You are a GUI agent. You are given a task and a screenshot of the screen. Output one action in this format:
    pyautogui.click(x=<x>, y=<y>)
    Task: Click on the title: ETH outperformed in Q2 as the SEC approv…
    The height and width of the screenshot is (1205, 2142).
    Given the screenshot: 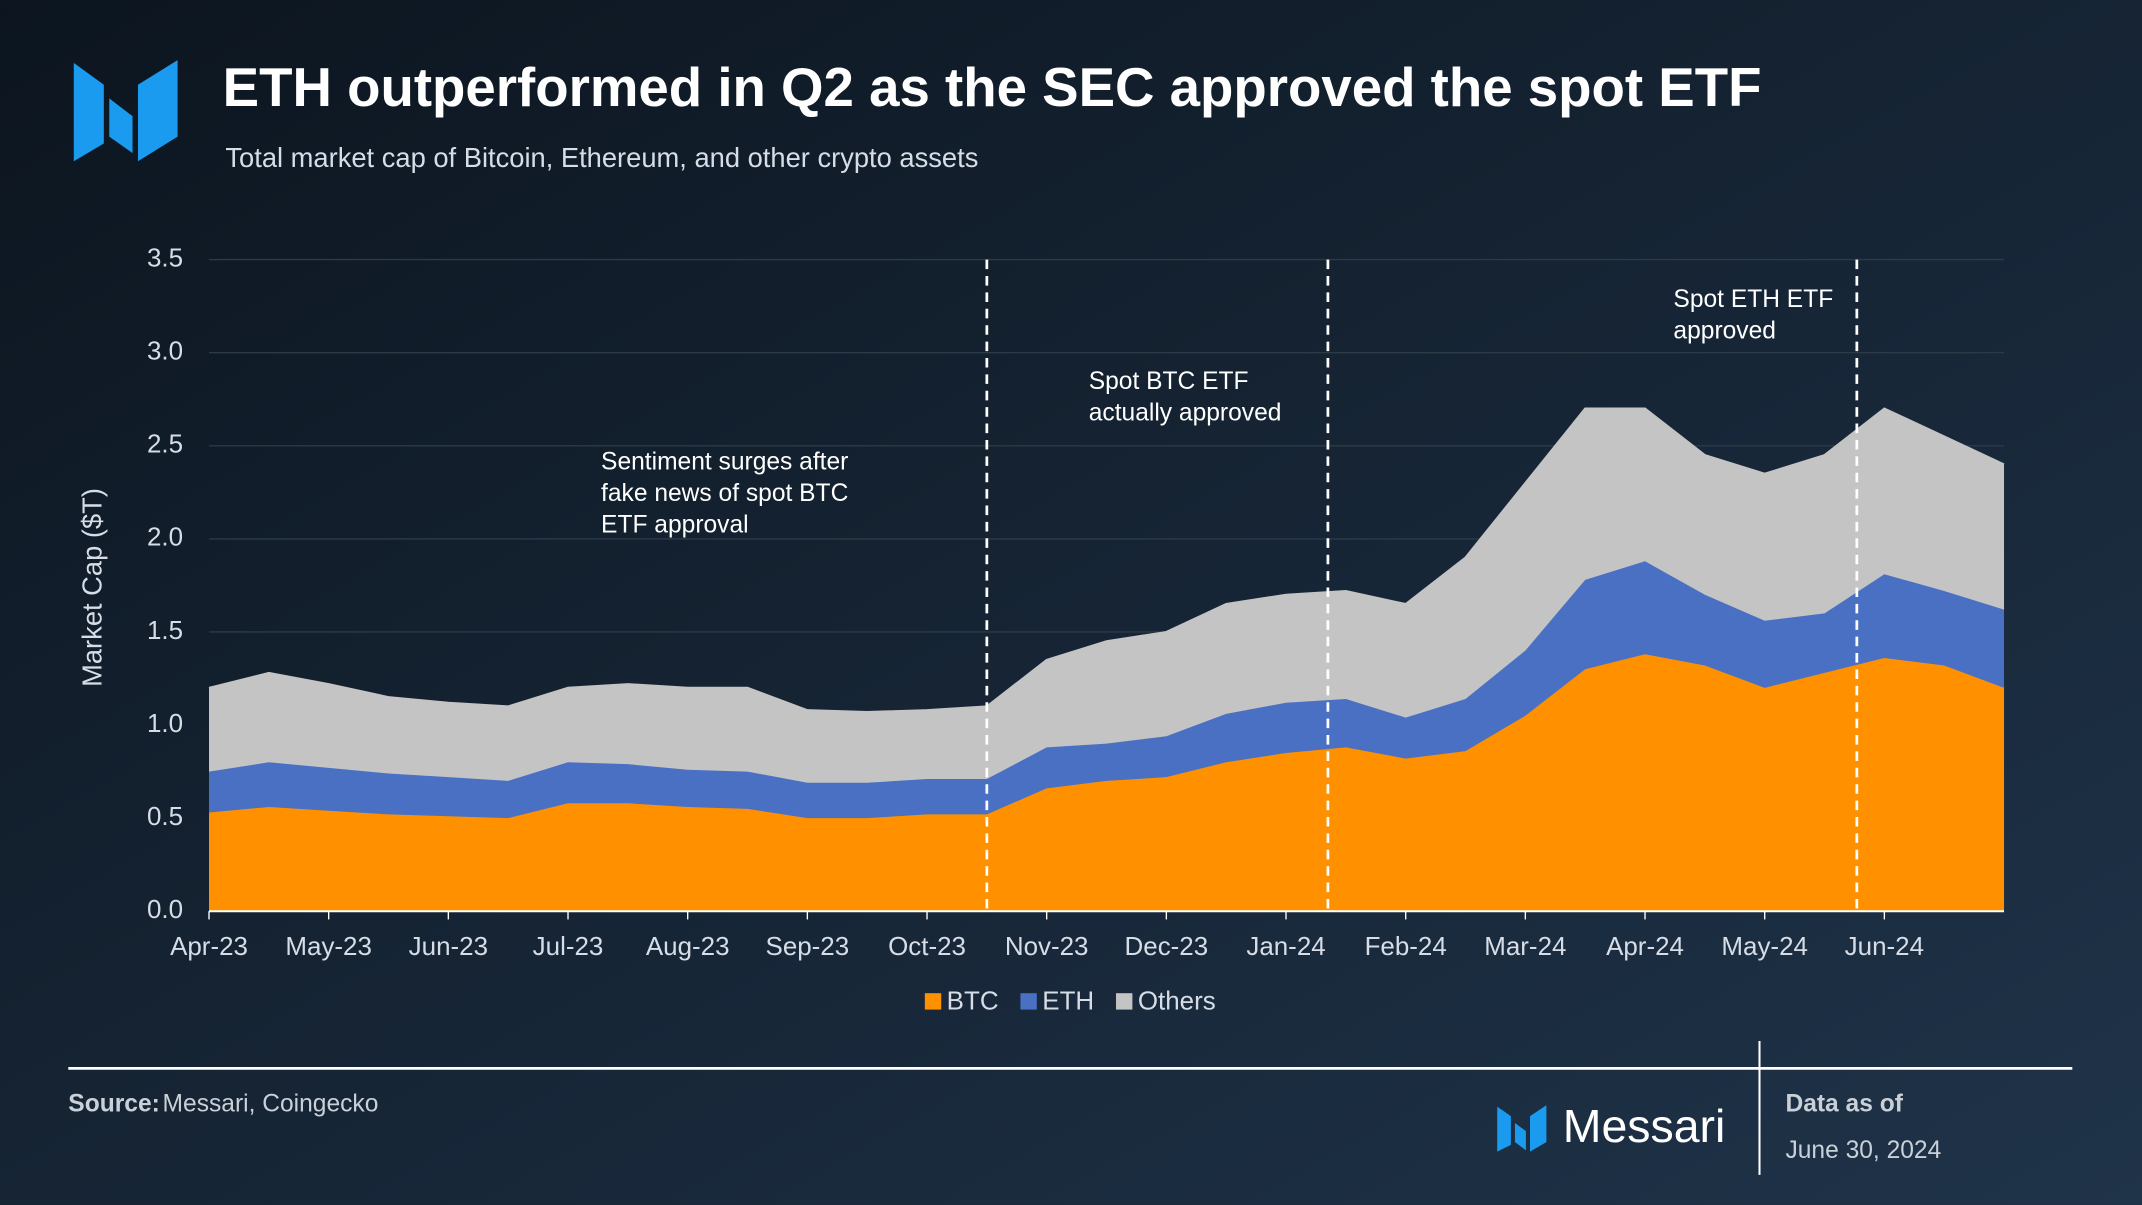 What is the action you would take?
    pyautogui.click(x=992, y=87)
    